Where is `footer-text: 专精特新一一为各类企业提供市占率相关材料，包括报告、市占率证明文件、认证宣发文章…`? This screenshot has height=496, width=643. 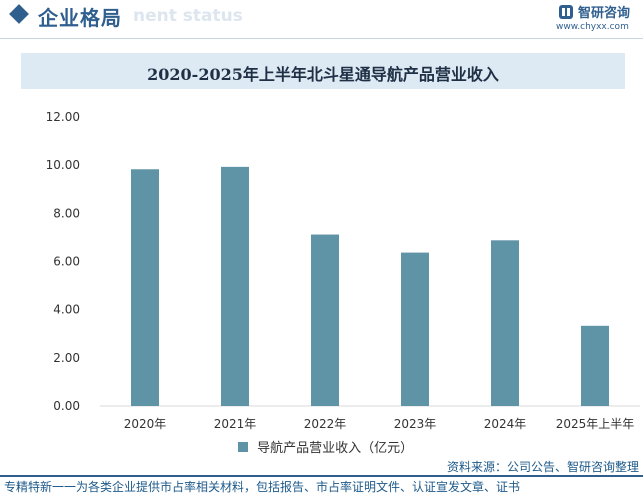
footer-text: 专精特新一一为各类企业提供市占率相关材料，包括报告、市占率证明文件、认证宣发文章… is located at coordinates (262, 487).